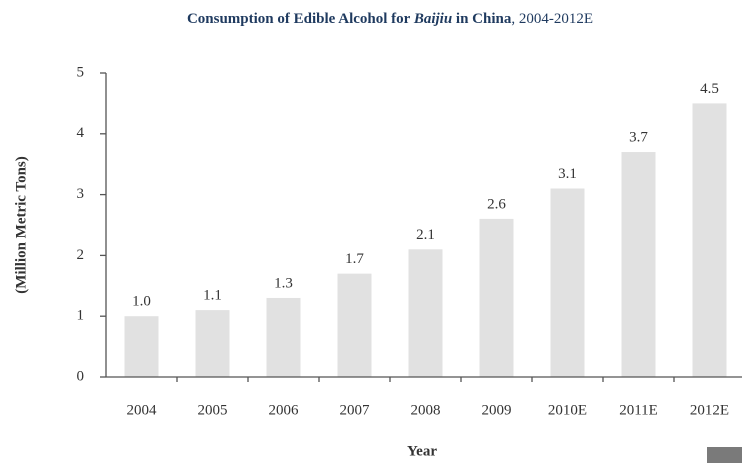 The width and height of the screenshot is (742, 463). Describe the element at coordinates (81, 255) in the screenshot. I see `y-tick-label: 2` at that location.